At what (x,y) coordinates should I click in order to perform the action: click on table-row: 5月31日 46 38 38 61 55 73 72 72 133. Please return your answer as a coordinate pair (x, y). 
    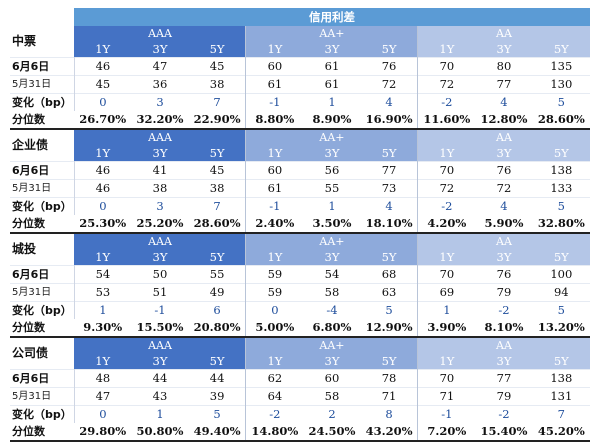
    Looking at the image, I should click on (300, 188).